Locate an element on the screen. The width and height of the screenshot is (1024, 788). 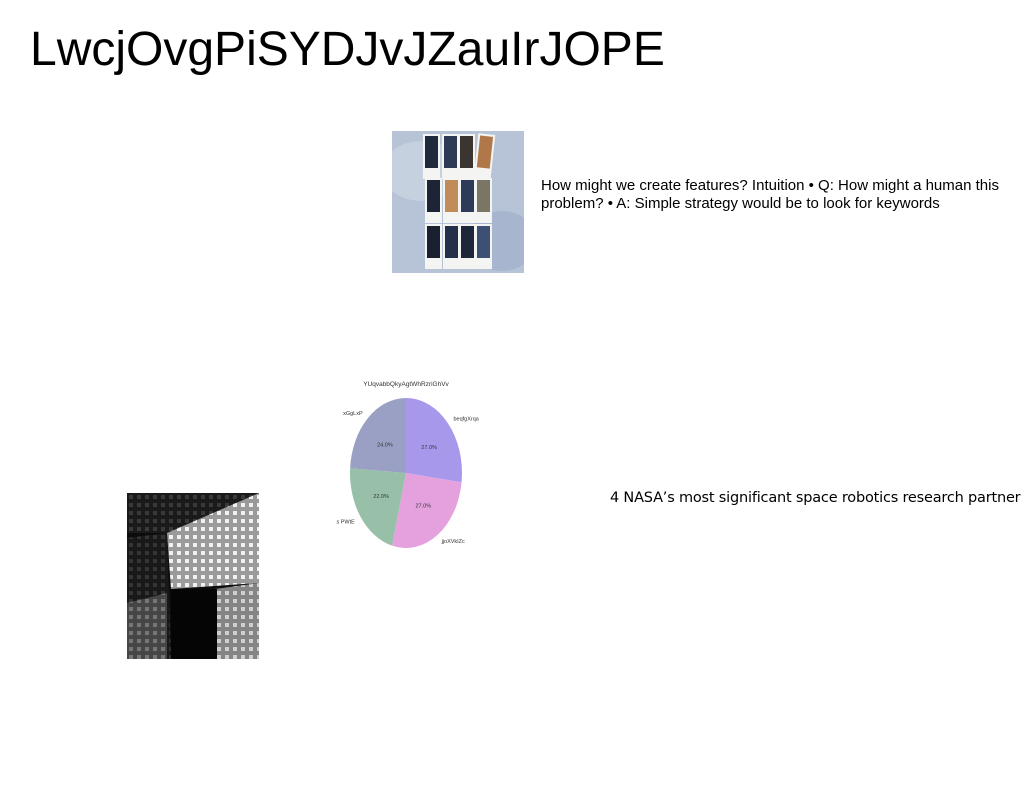
building-facade-image is located at coordinates (193, 576).